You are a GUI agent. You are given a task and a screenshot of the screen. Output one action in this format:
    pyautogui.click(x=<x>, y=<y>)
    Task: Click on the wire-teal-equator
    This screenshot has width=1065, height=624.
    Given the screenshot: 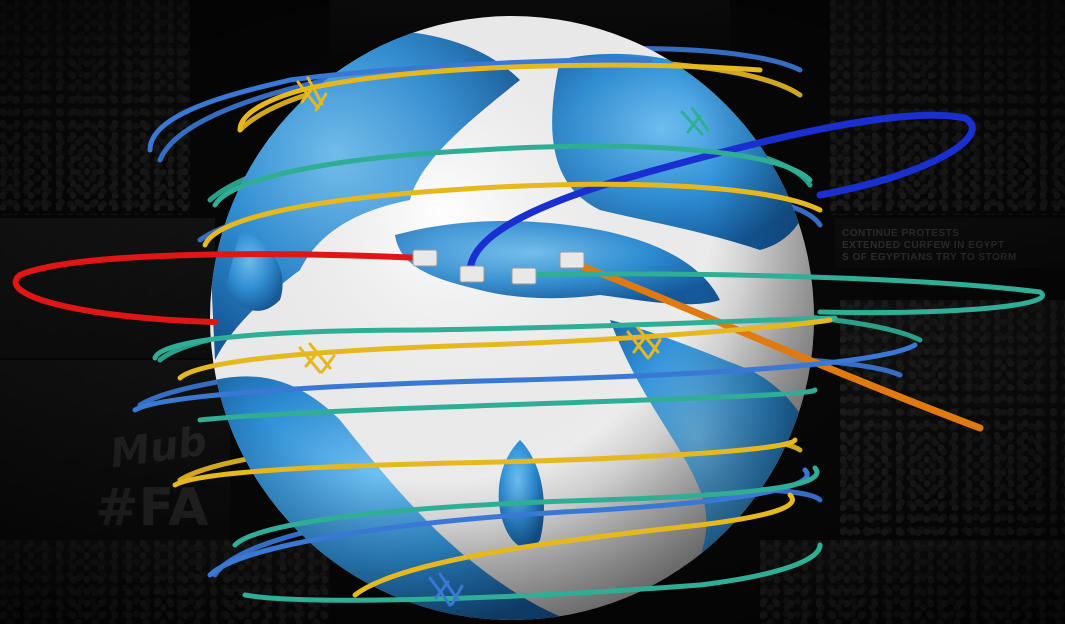 What is the action you would take?
    pyautogui.click(x=781, y=293)
    